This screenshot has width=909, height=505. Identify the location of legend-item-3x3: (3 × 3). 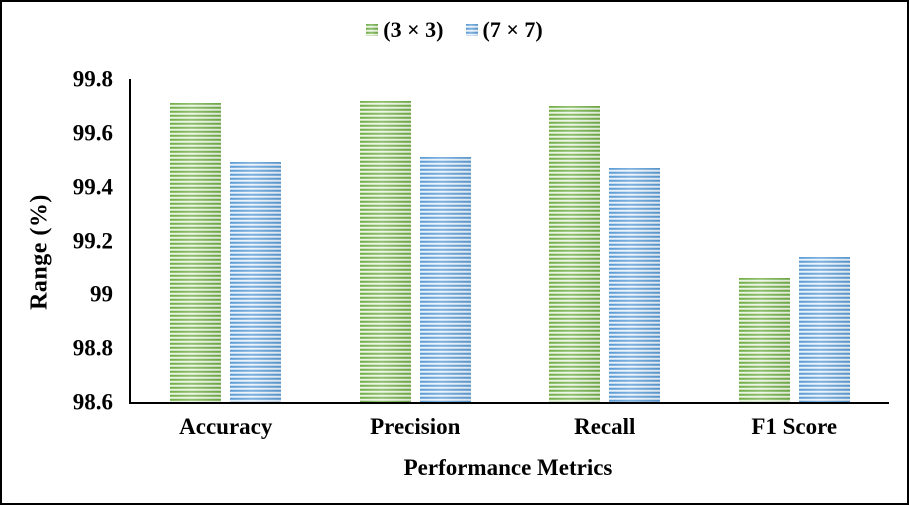
(405, 29).